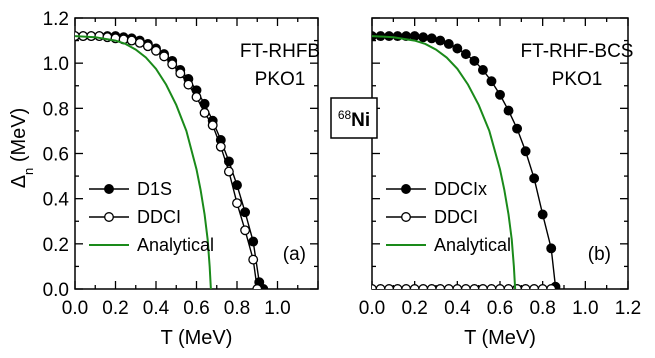  Describe the element at coordinates (585, 308) in the screenshot. I see `x-tick-label-b: 1.0` at that location.